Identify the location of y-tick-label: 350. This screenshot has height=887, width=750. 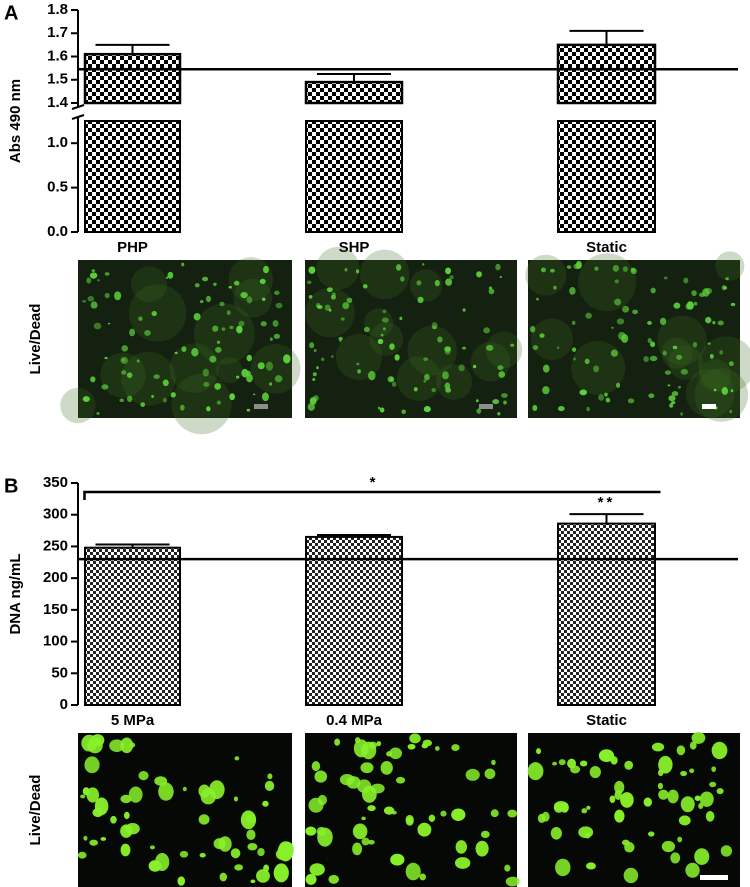
(55, 482).